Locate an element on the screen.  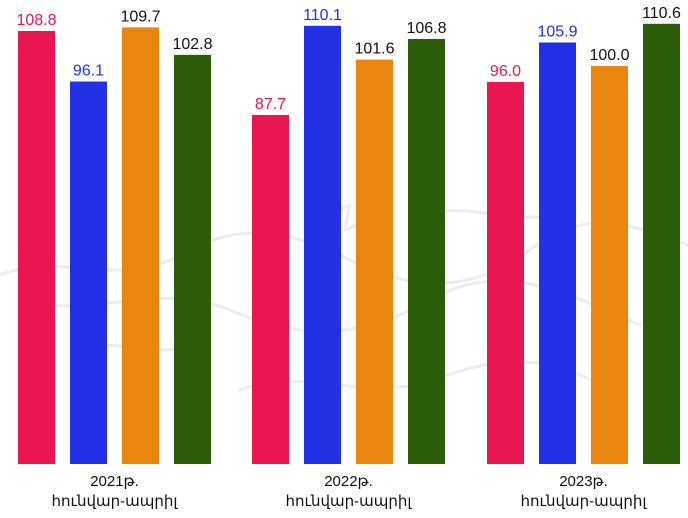
value-label-g2-s3: 101.6 is located at coordinates (374, 49).